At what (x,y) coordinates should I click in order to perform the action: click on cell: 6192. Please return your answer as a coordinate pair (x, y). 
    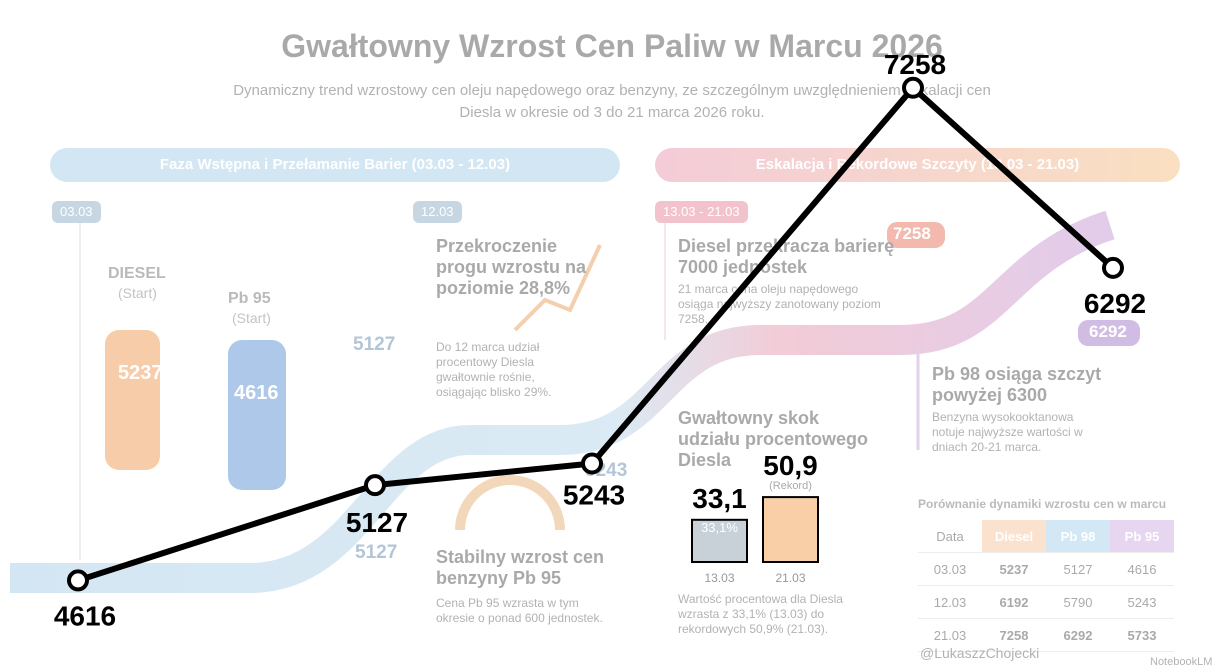
    Looking at the image, I should click on (1014, 602).